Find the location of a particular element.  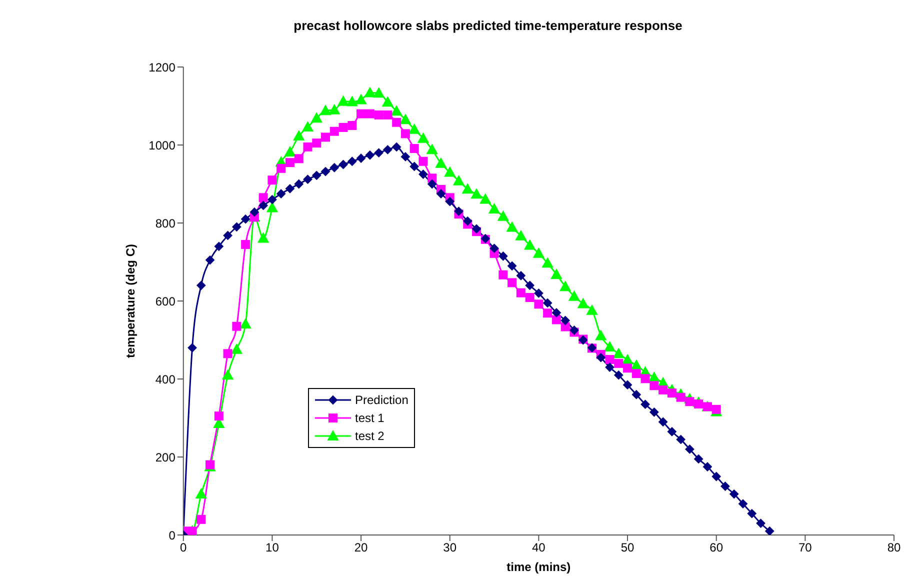

chart-title: precast hollowcore slabs predicted time-temperature response is located at coordinates (488, 25).